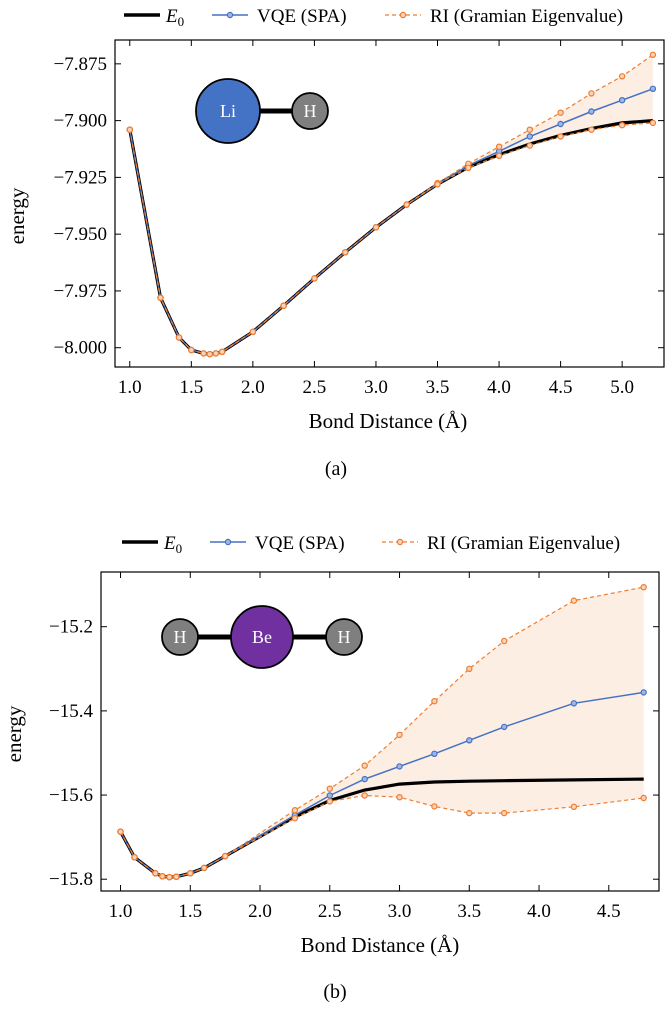 Image resolution: width=665 pixels, height=1009 pixels. Describe the element at coordinates (14, 733) in the screenshot. I see `y-axis-label-b: energy` at that location.